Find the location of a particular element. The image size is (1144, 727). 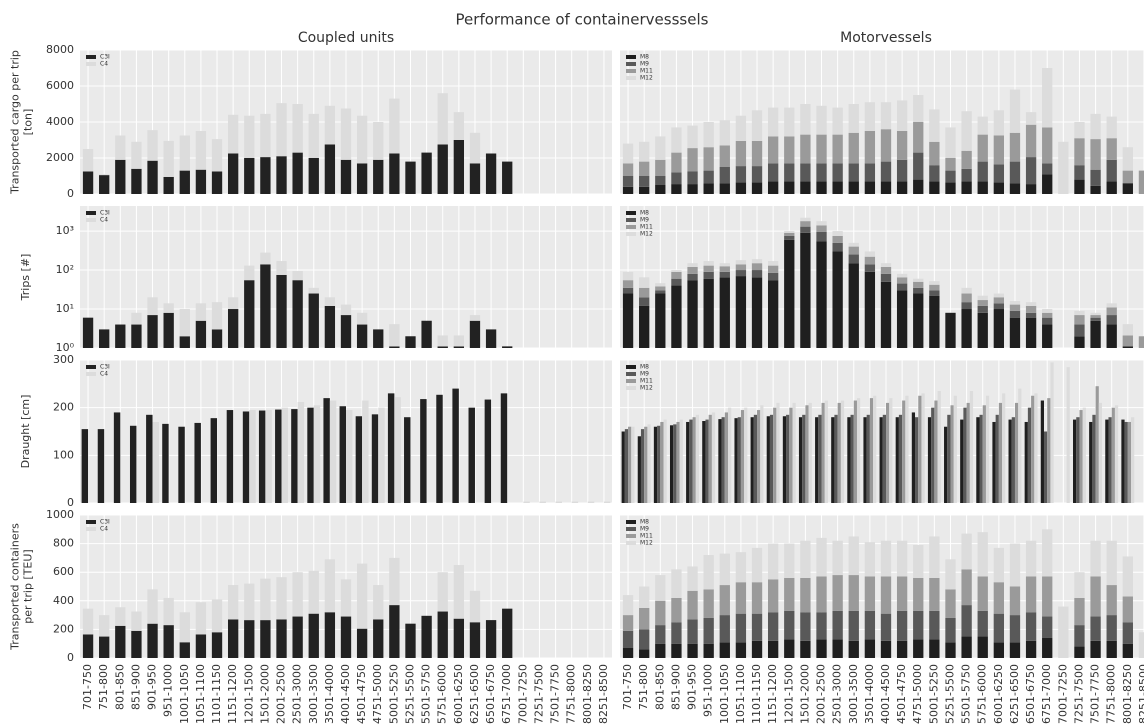

y-tick-label: 0 is located at coordinates (70, 193).